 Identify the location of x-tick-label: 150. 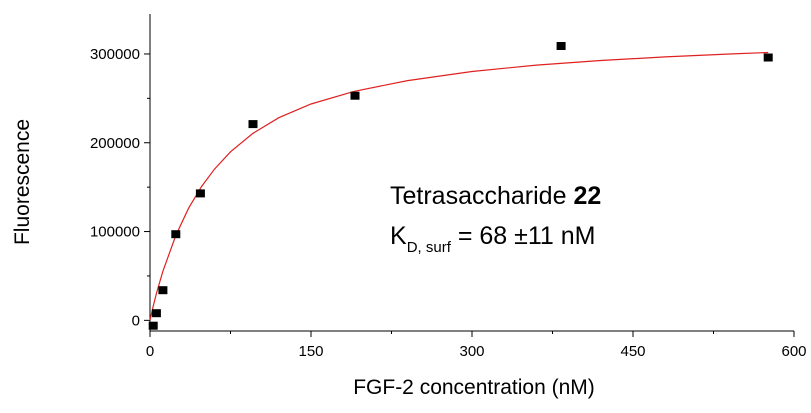
(310, 351).